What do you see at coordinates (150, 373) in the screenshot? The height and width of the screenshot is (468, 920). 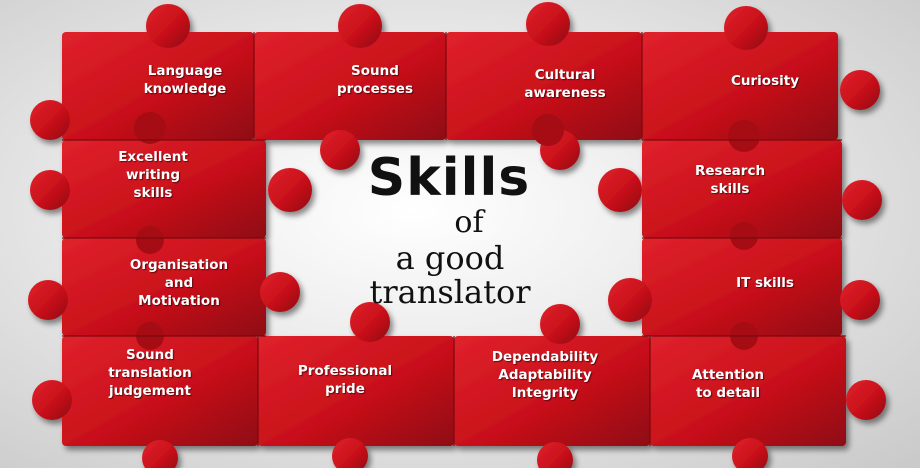 I see `piece-sound-translation-judgement: Sound translation judgement` at bounding box center [150, 373].